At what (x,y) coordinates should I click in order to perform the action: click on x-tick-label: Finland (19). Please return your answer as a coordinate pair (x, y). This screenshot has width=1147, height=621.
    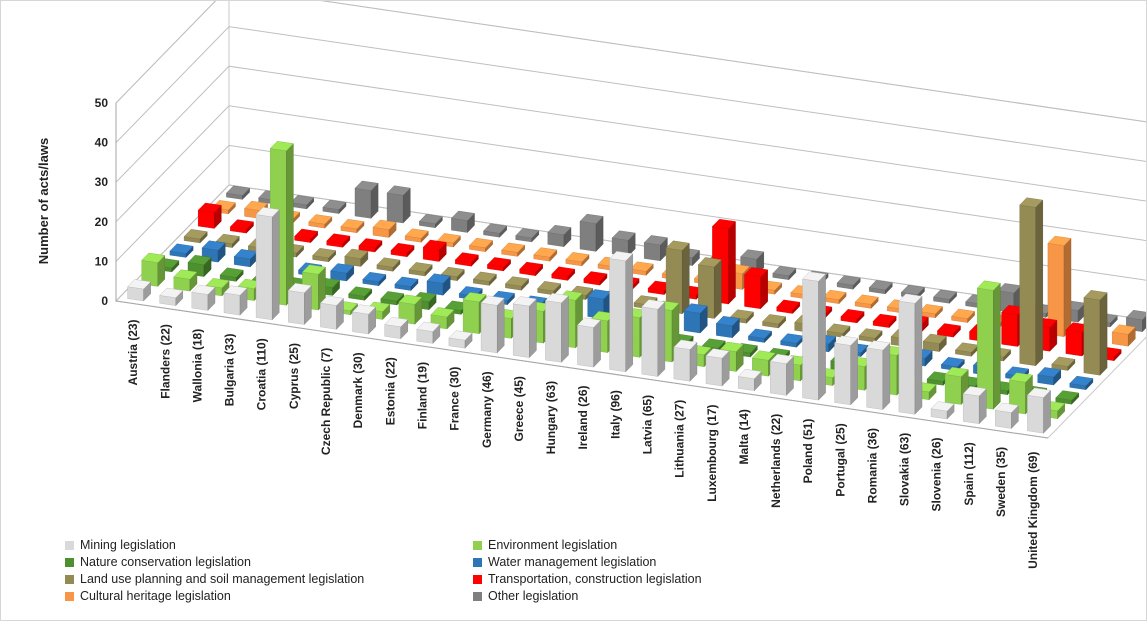
    Looking at the image, I should click on (422, 395).